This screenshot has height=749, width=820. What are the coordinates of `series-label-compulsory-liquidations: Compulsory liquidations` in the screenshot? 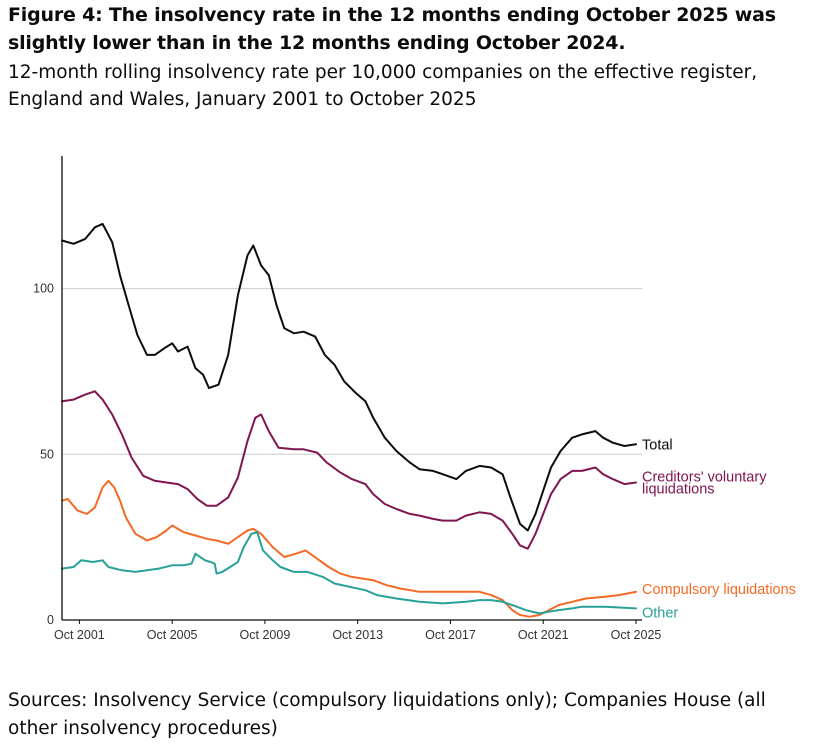 It's located at (719, 590).